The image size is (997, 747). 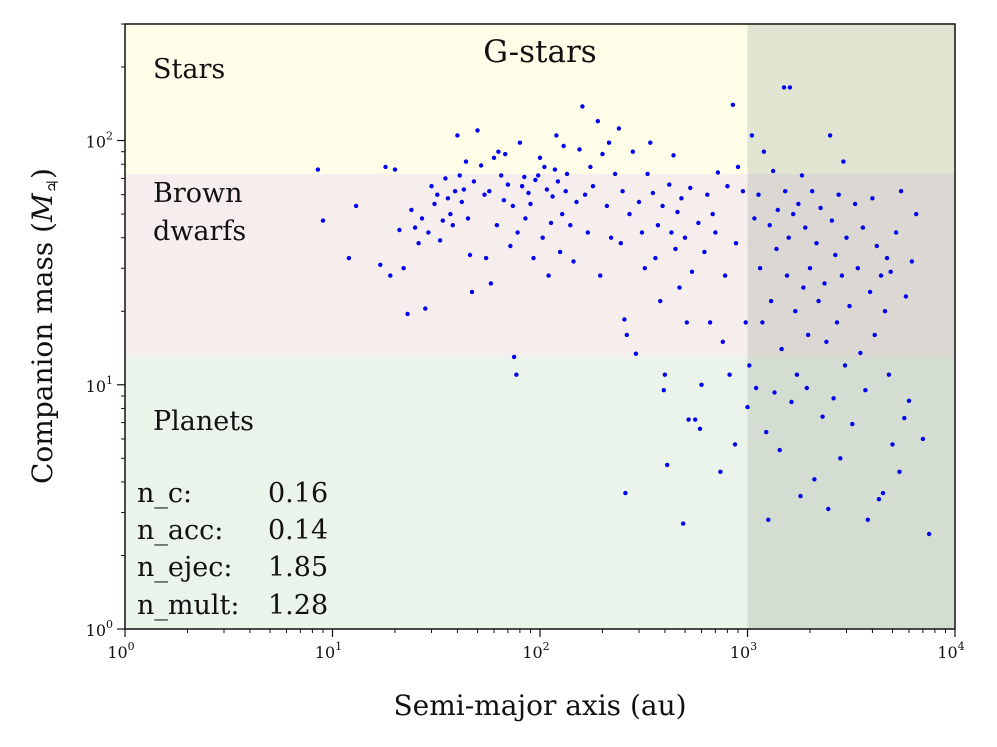 I want to click on x-axis-label: Semi-major axis (au), so click(x=539, y=705).